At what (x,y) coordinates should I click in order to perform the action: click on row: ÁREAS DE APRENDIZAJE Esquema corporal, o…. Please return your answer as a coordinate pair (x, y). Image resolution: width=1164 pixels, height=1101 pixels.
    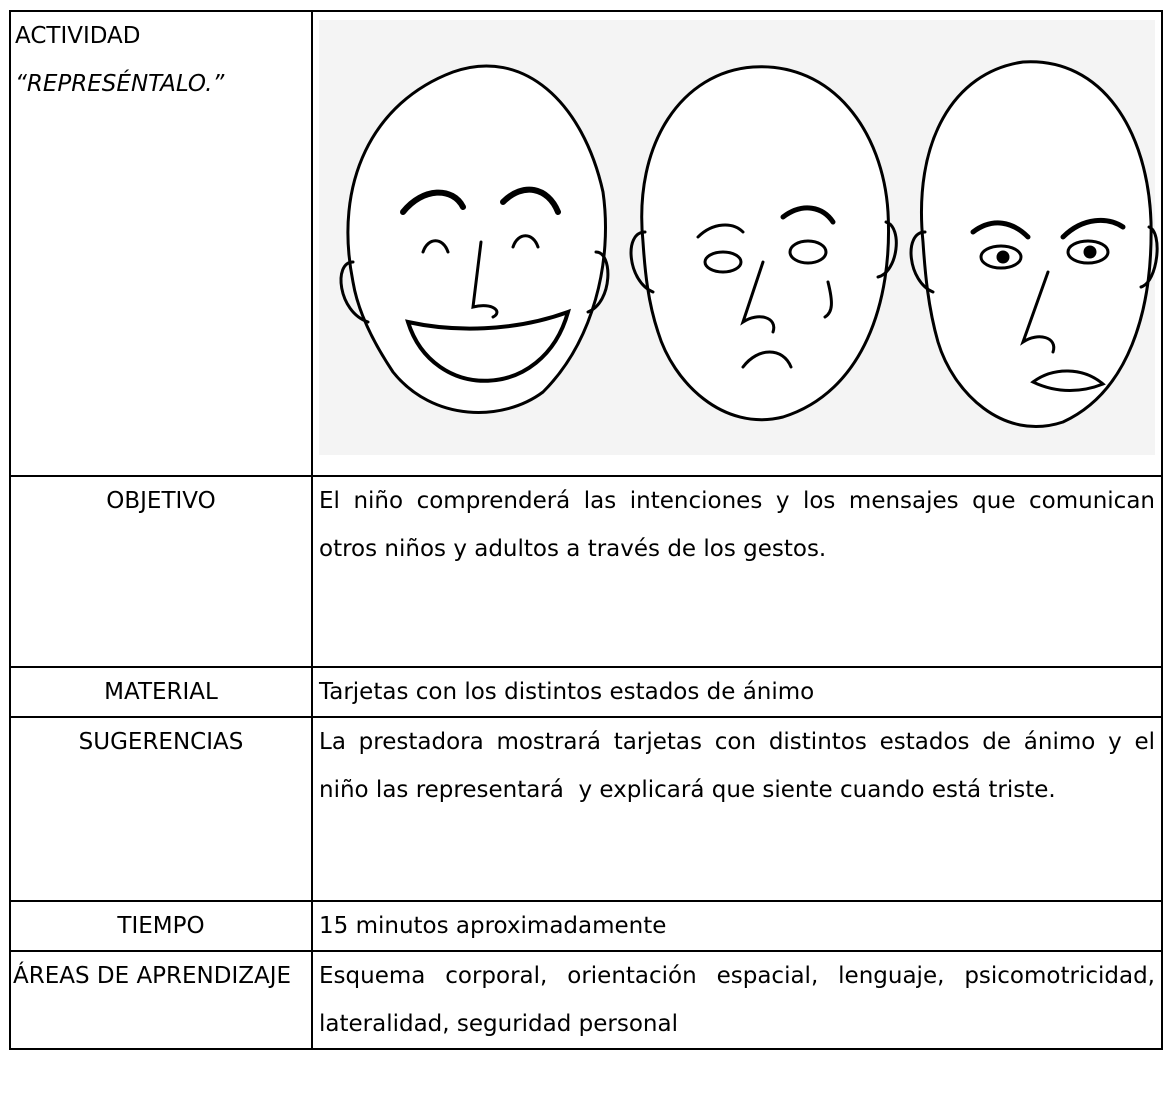
    Looking at the image, I should click on (586, 1000).